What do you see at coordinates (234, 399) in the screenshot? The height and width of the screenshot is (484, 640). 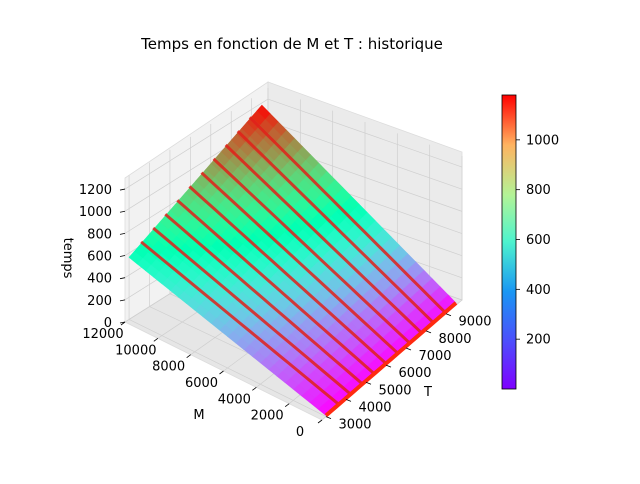 I see `x-tick-label: 4000` at bounding box center [234, 399].